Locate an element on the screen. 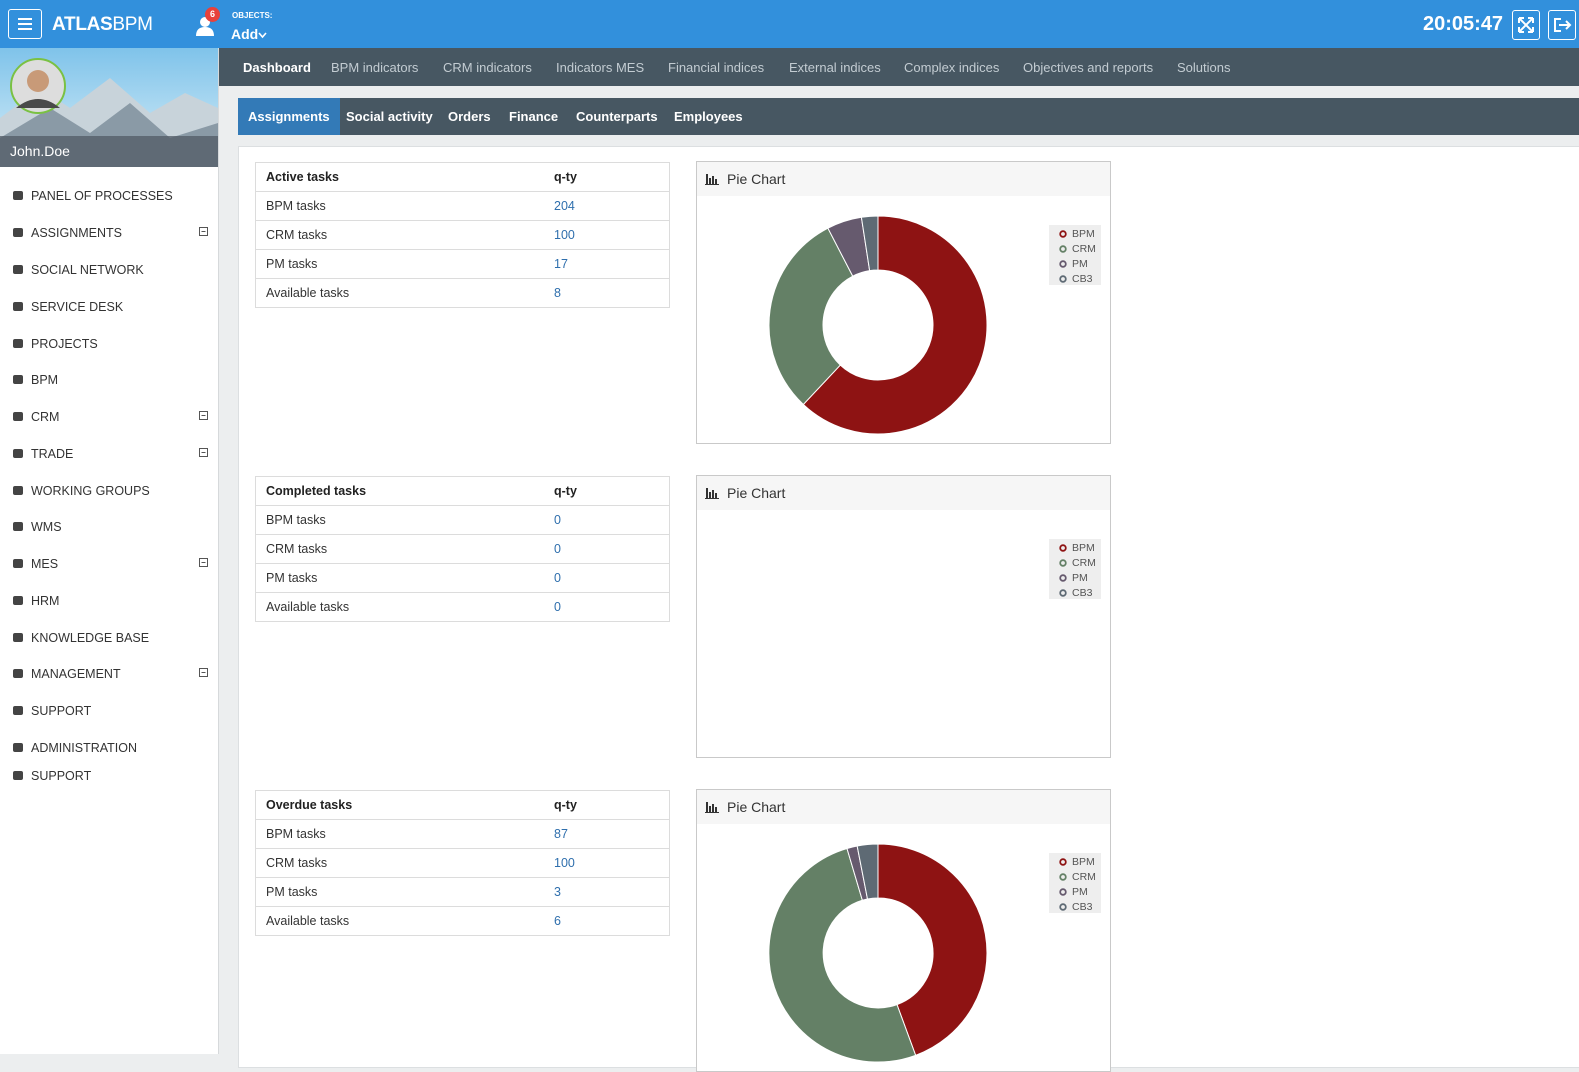 The image size is (1579, 1072). add-button: Add is located at coordinates (249, 34).